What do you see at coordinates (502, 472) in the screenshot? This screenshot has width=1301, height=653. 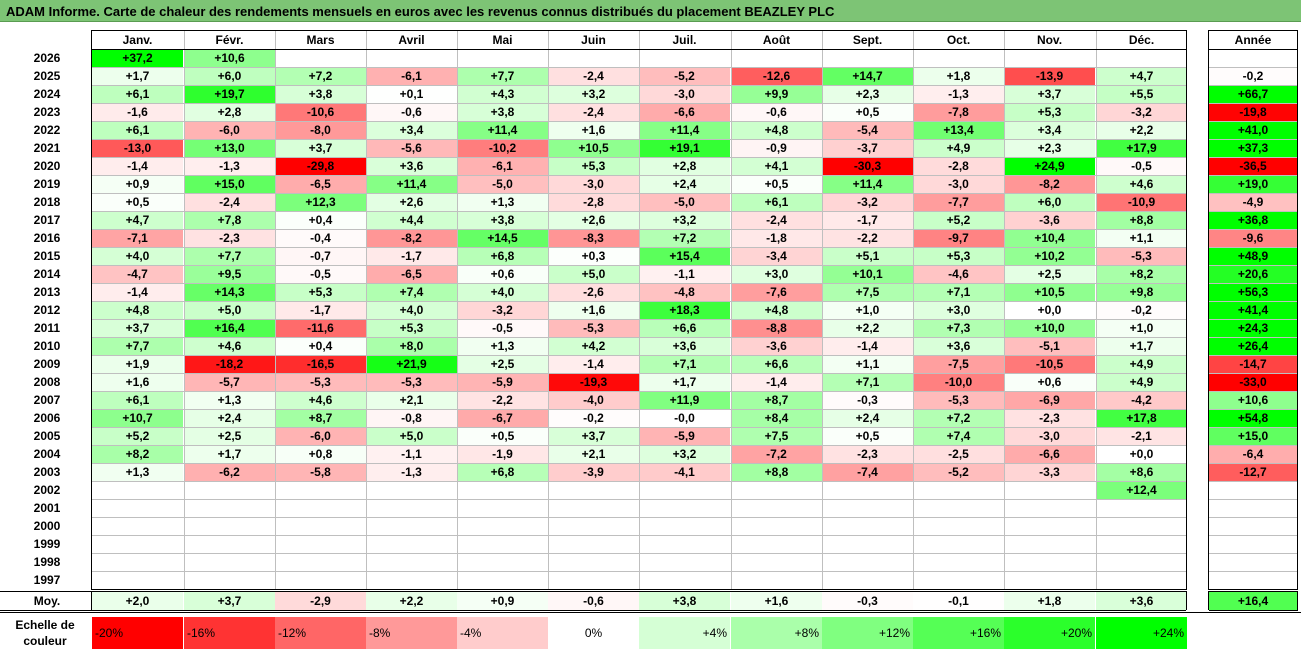 I see `heatmap-cell: +6,8` at bounding box center [502, 472].